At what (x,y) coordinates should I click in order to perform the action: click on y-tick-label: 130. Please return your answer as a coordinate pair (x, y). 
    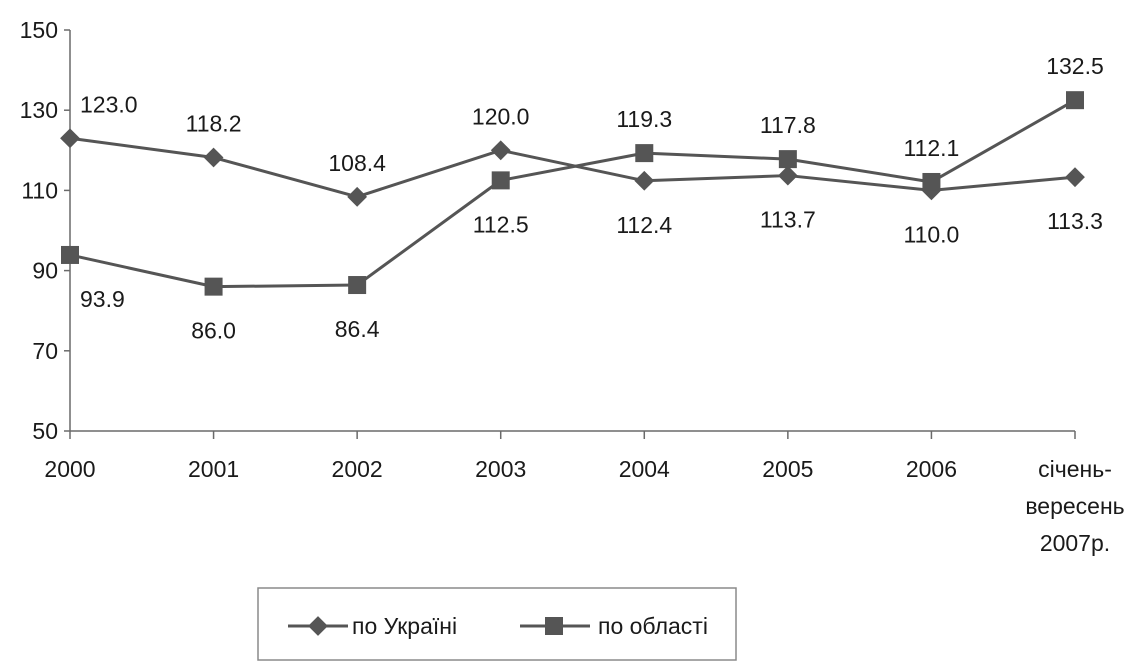
    Looking at the image, I should click on (39, 110).